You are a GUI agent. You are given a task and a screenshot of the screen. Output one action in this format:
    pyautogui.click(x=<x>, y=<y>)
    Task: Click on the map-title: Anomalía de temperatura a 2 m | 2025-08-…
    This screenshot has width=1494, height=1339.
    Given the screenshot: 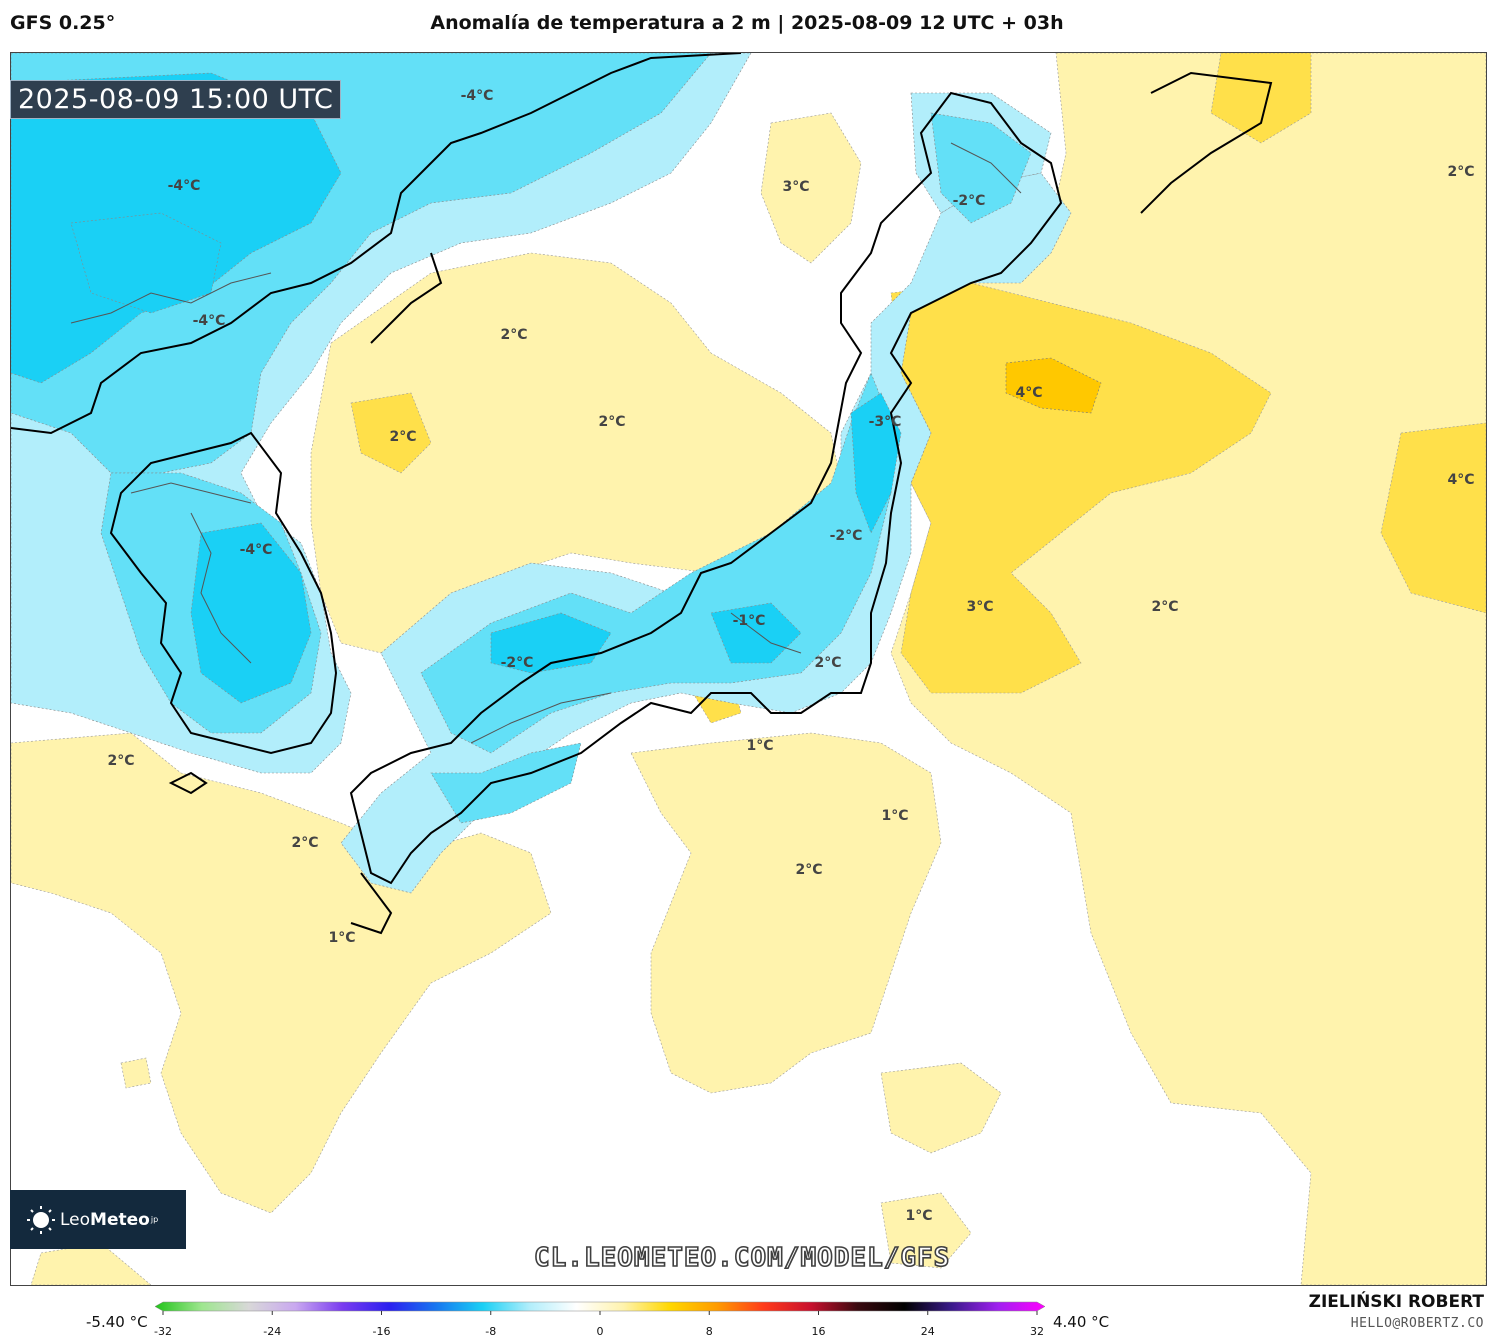 What is the action you would take?
    pyautogui.click(x=747, y=23)
    